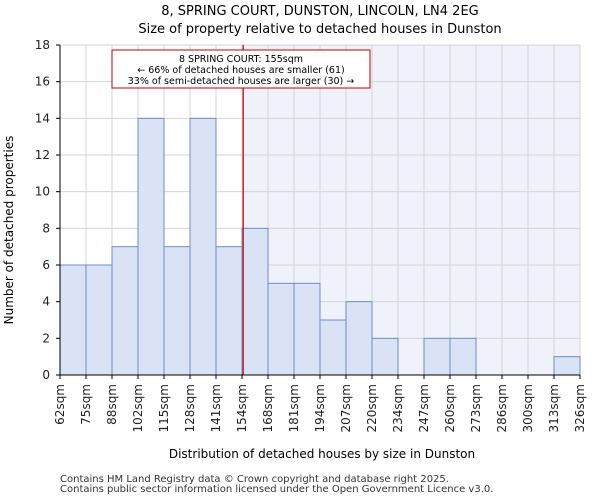 This screenshot has width=600, height=500. I want to click on x-tick-label: 286sqm, so click(502, 408).